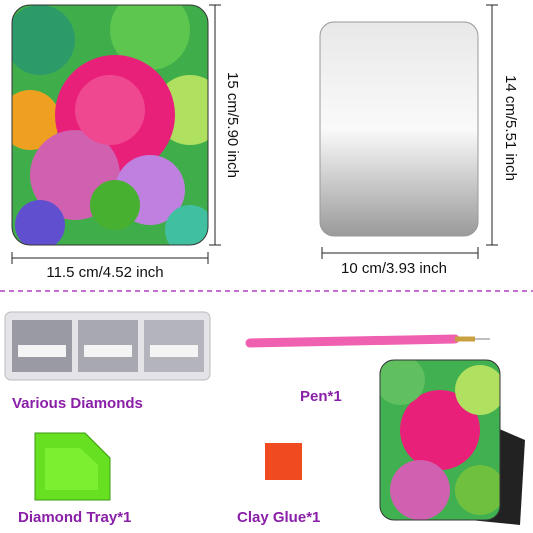  What do you see at coordinates (321, 396) in the screenshot?
I see `item-label: Pen*1` at bounding box center [321, 396].